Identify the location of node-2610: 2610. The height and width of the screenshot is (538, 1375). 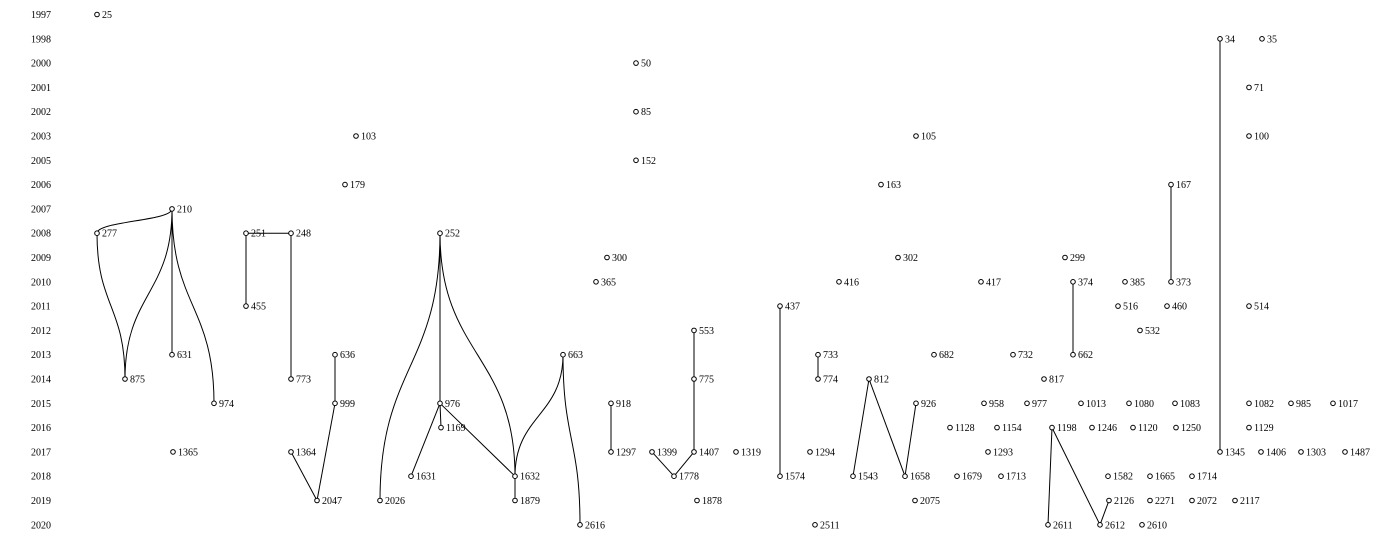
(1153, 525).